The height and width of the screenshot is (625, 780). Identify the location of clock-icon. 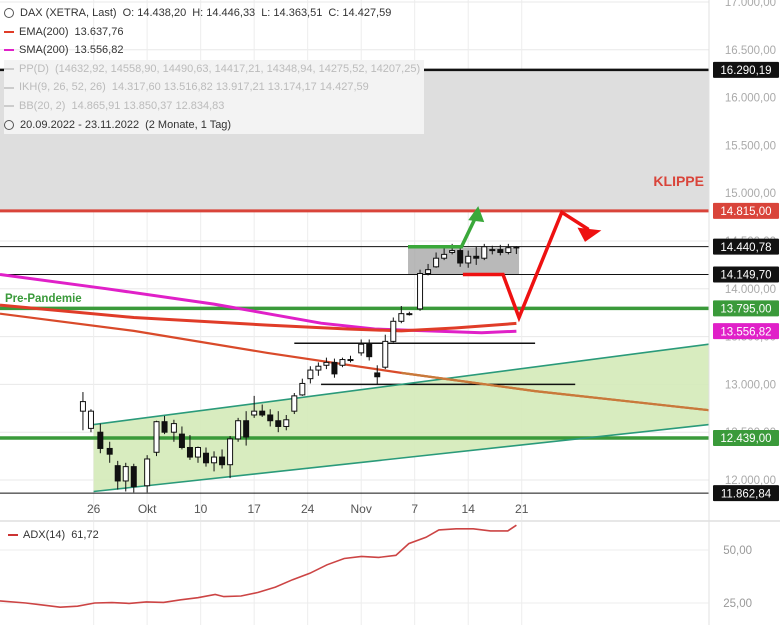
(9, 124).